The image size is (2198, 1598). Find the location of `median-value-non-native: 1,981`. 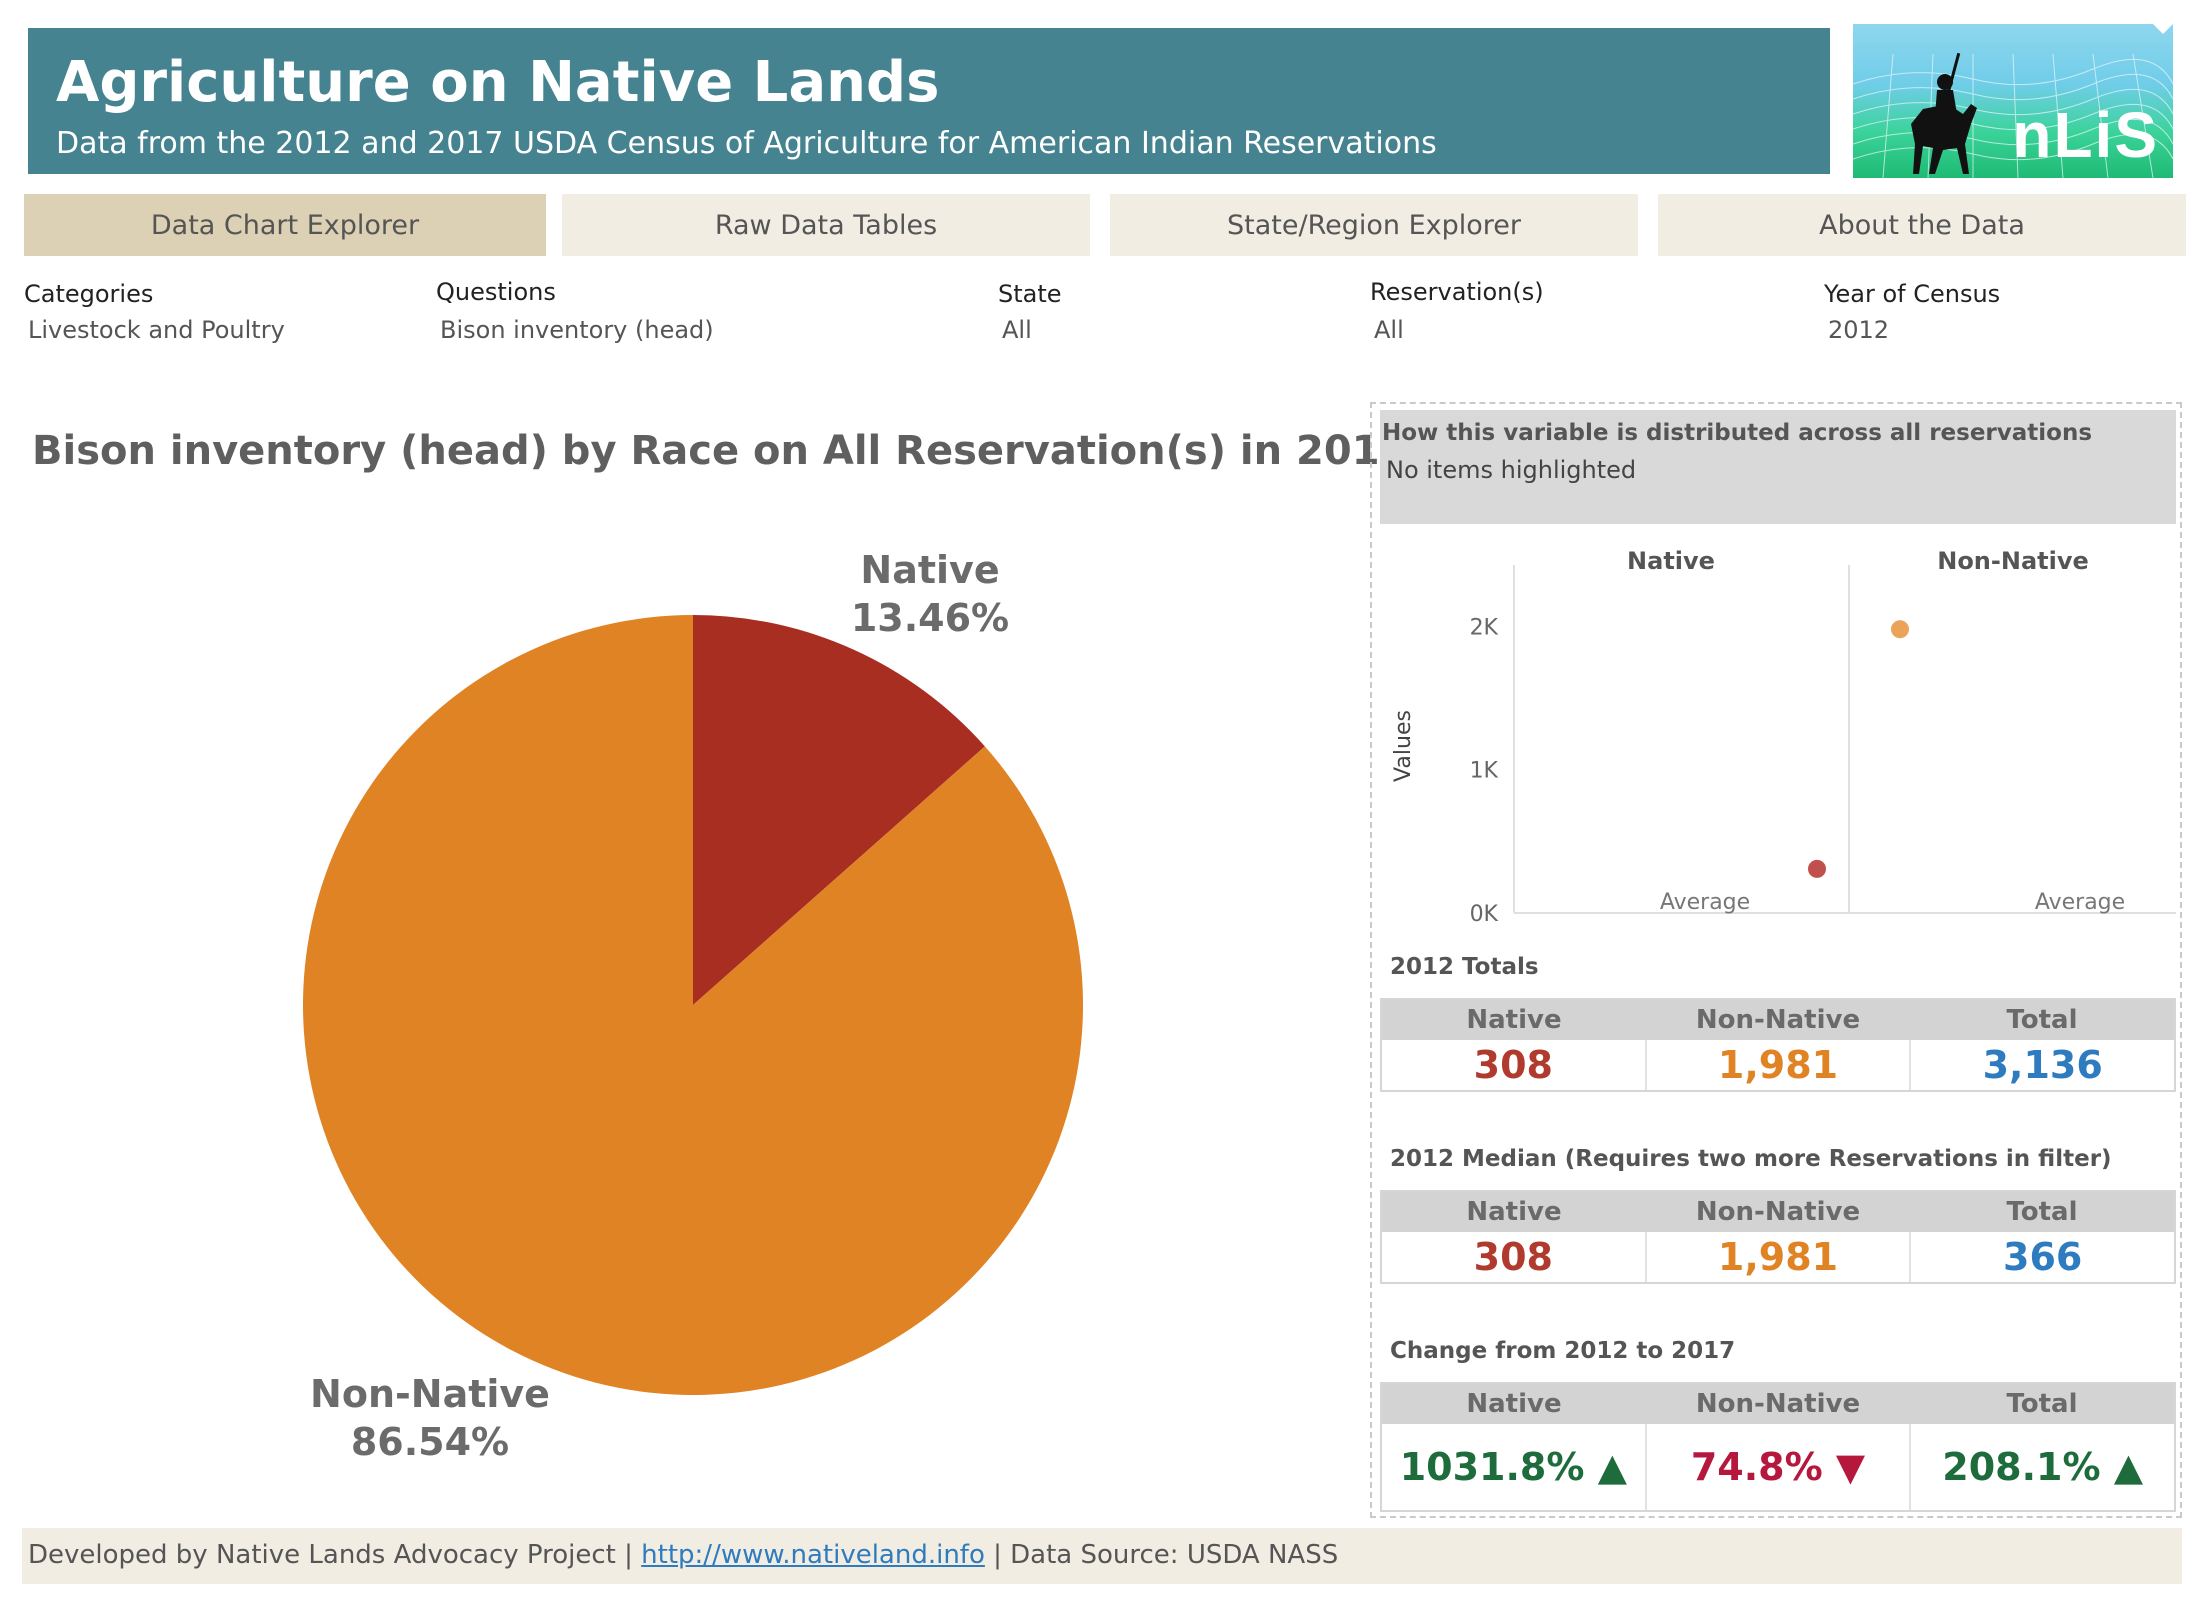

median-value-non-native: 1,981 is located at coordinates (1777, 1257).